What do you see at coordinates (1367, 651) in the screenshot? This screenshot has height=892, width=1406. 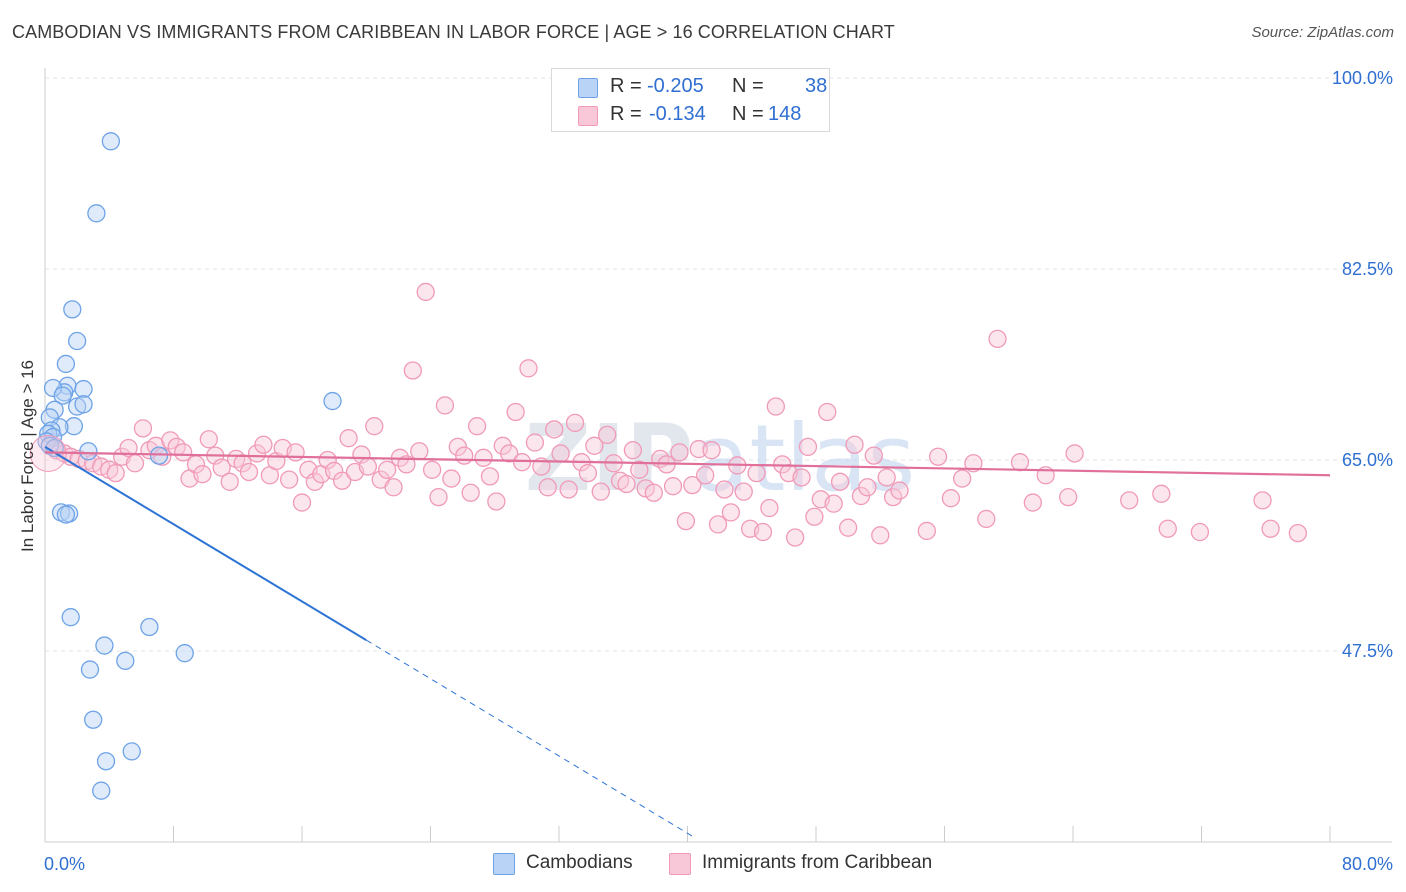 I see `y-tick-label: 47.5%` at bounding box center [1367, 651].